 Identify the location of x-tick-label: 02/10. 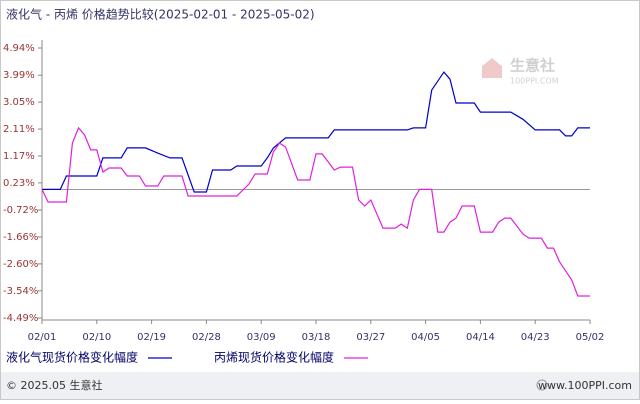
(96, 337).